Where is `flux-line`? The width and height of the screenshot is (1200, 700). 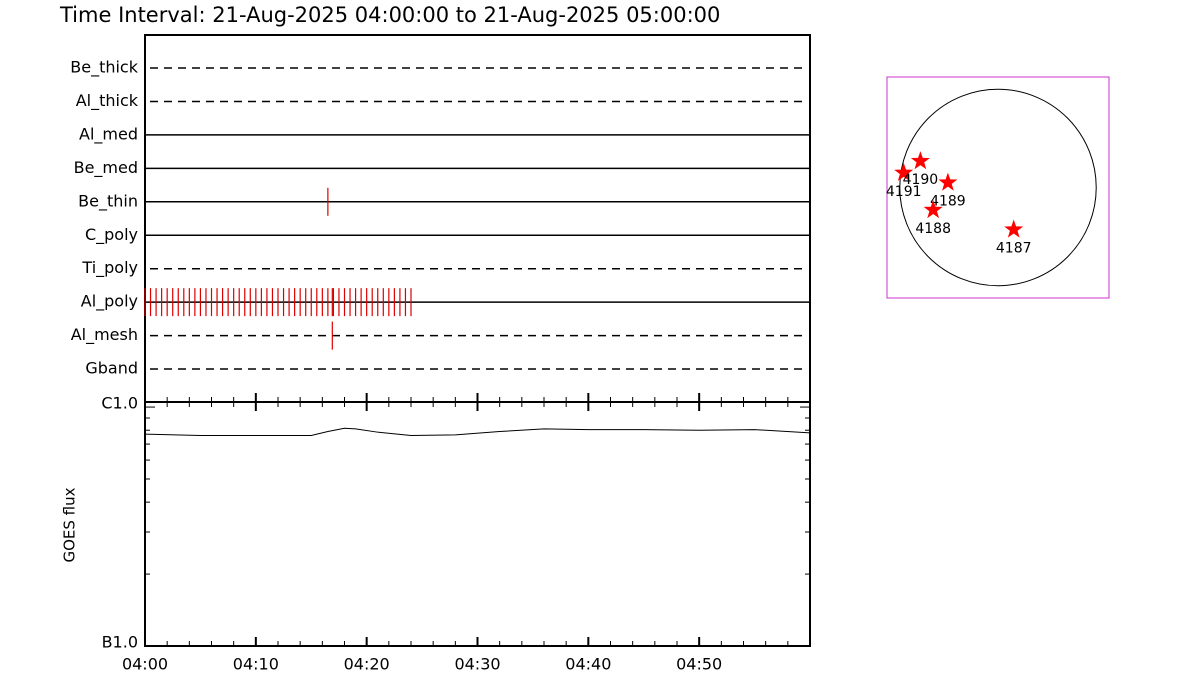
flux-line is located at coordinates (477, 432).